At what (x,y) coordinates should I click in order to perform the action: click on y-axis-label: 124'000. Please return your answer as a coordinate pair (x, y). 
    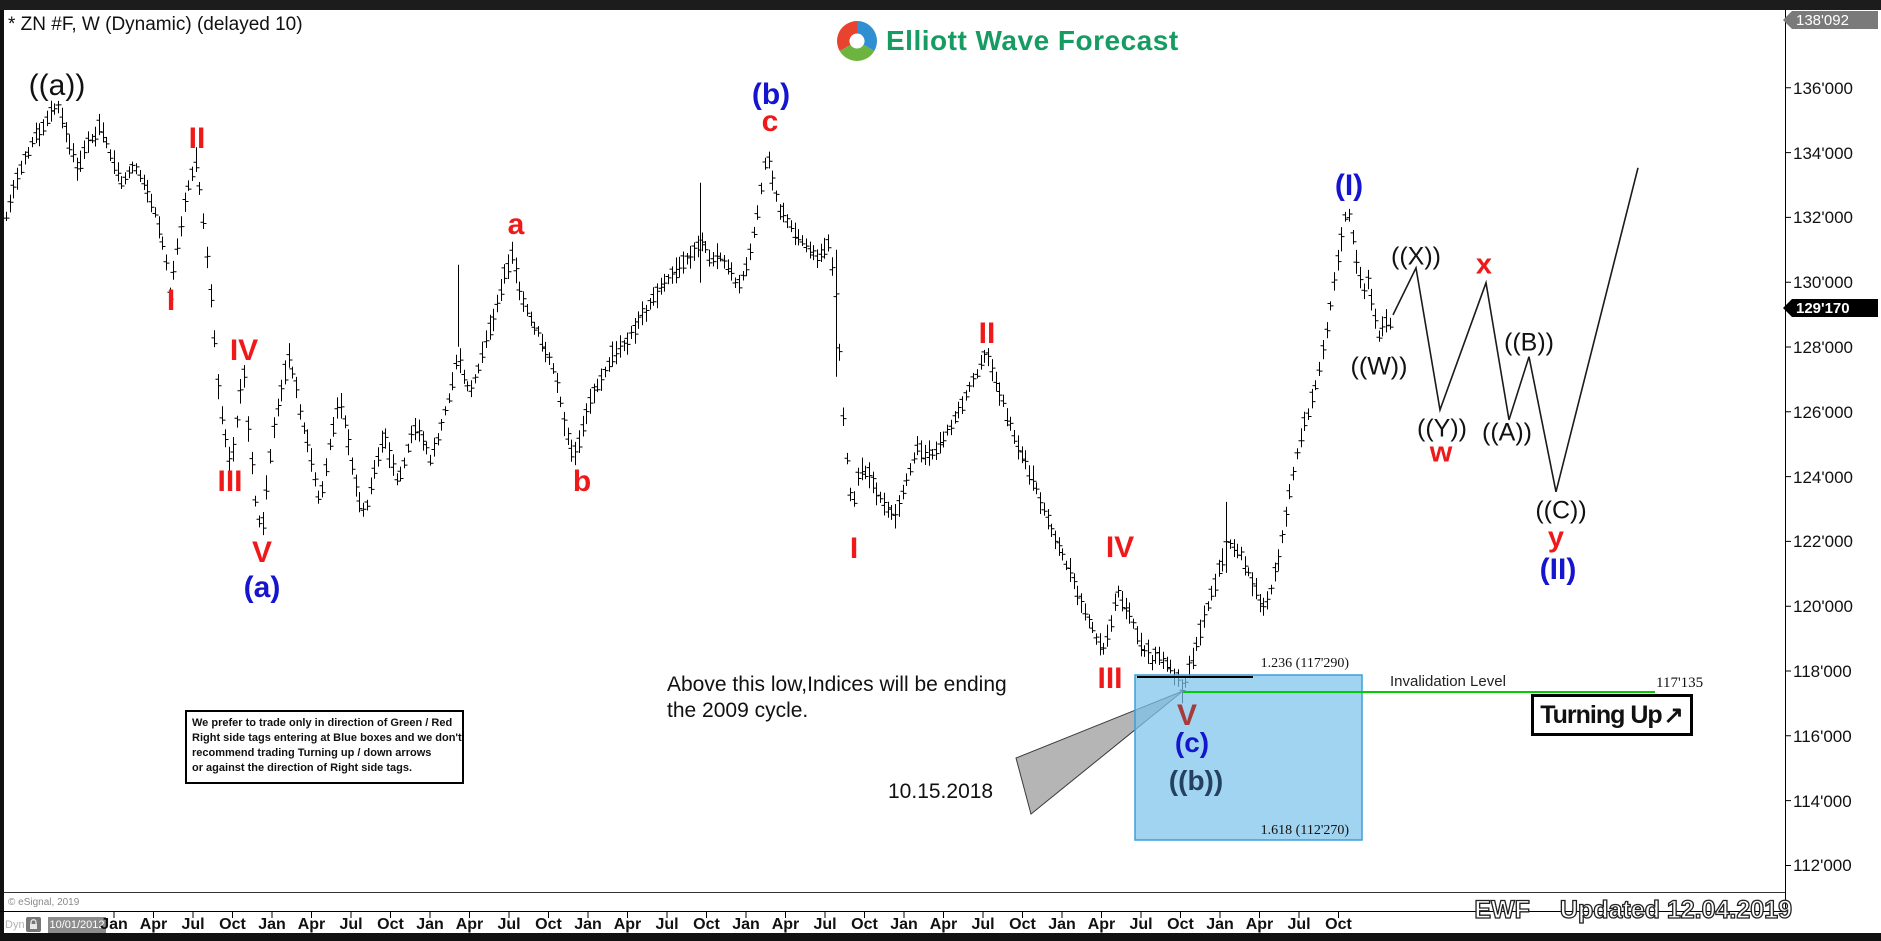
    Looking at the image, I should click on (1823, 477).